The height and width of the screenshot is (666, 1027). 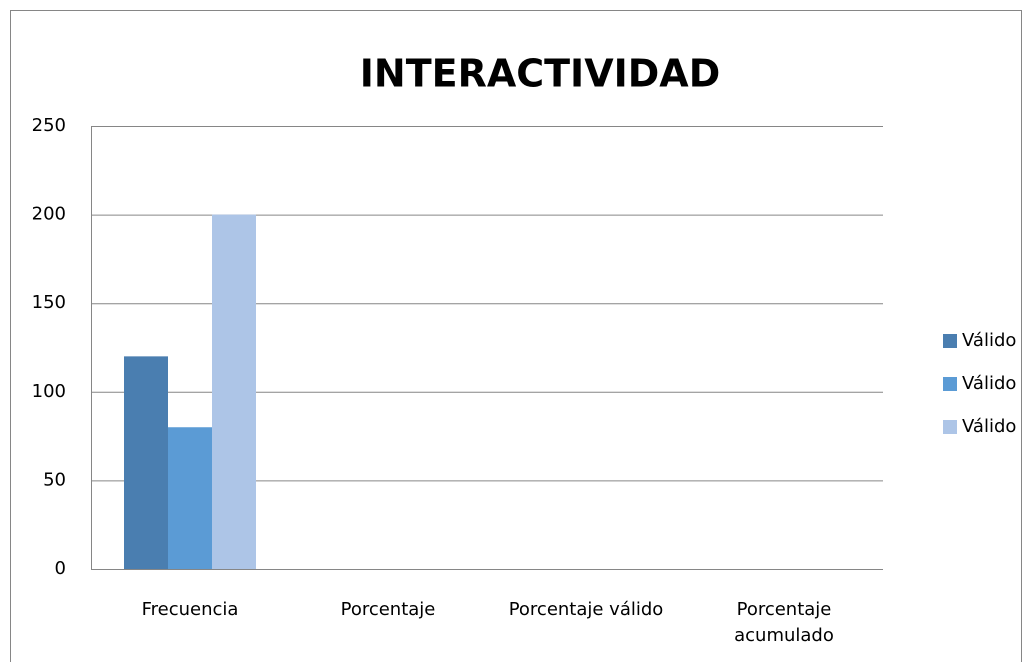 What do you see at coordinates (784, 635) in the screenshot?
I see `x-tick-label-part: acumulado` at bounding box center [784, 635].